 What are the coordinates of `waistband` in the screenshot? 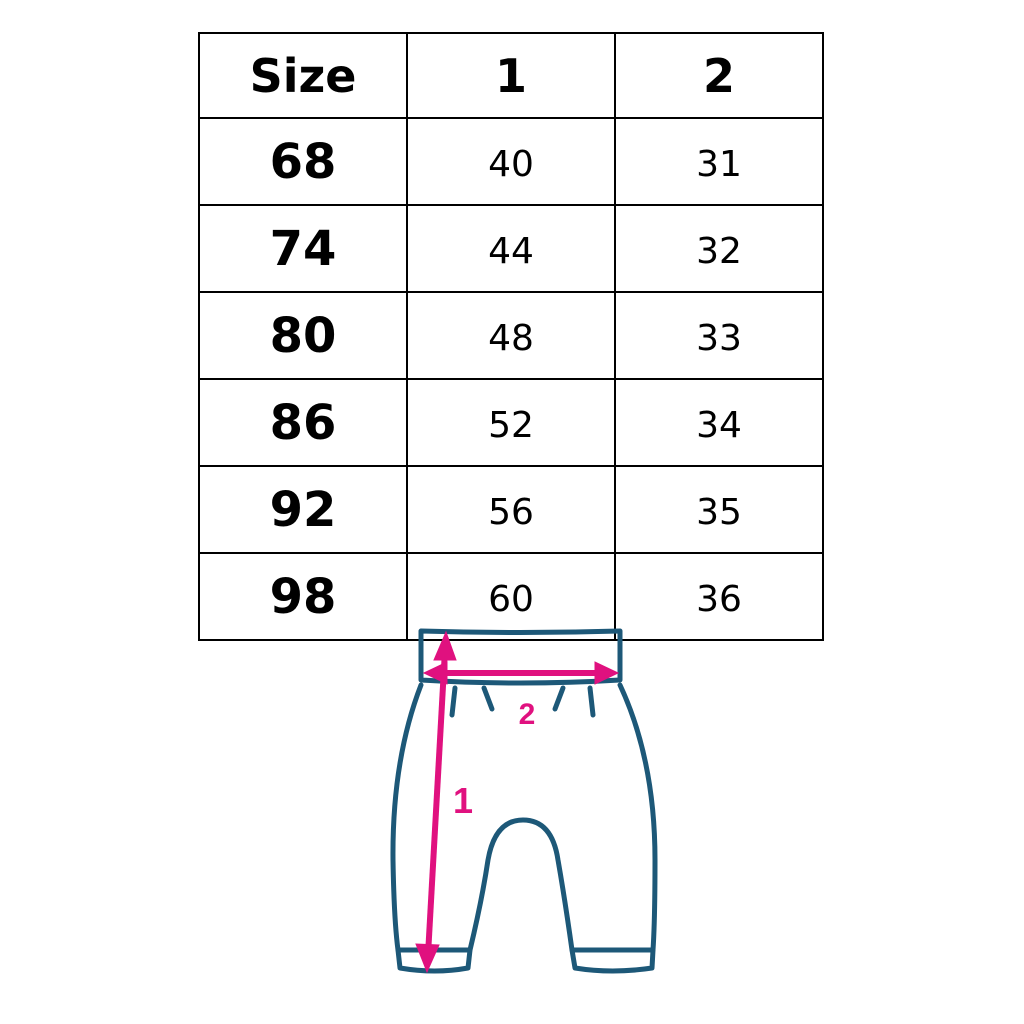 It's located at (520, 657).